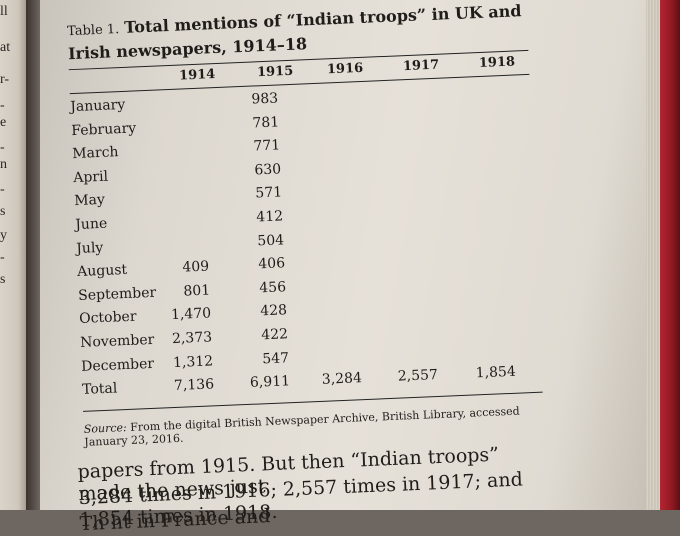 The image size is (680, 536). Describe the element at coordinates (98, 106) in the screenshot. I see `row-label: January` at that location.